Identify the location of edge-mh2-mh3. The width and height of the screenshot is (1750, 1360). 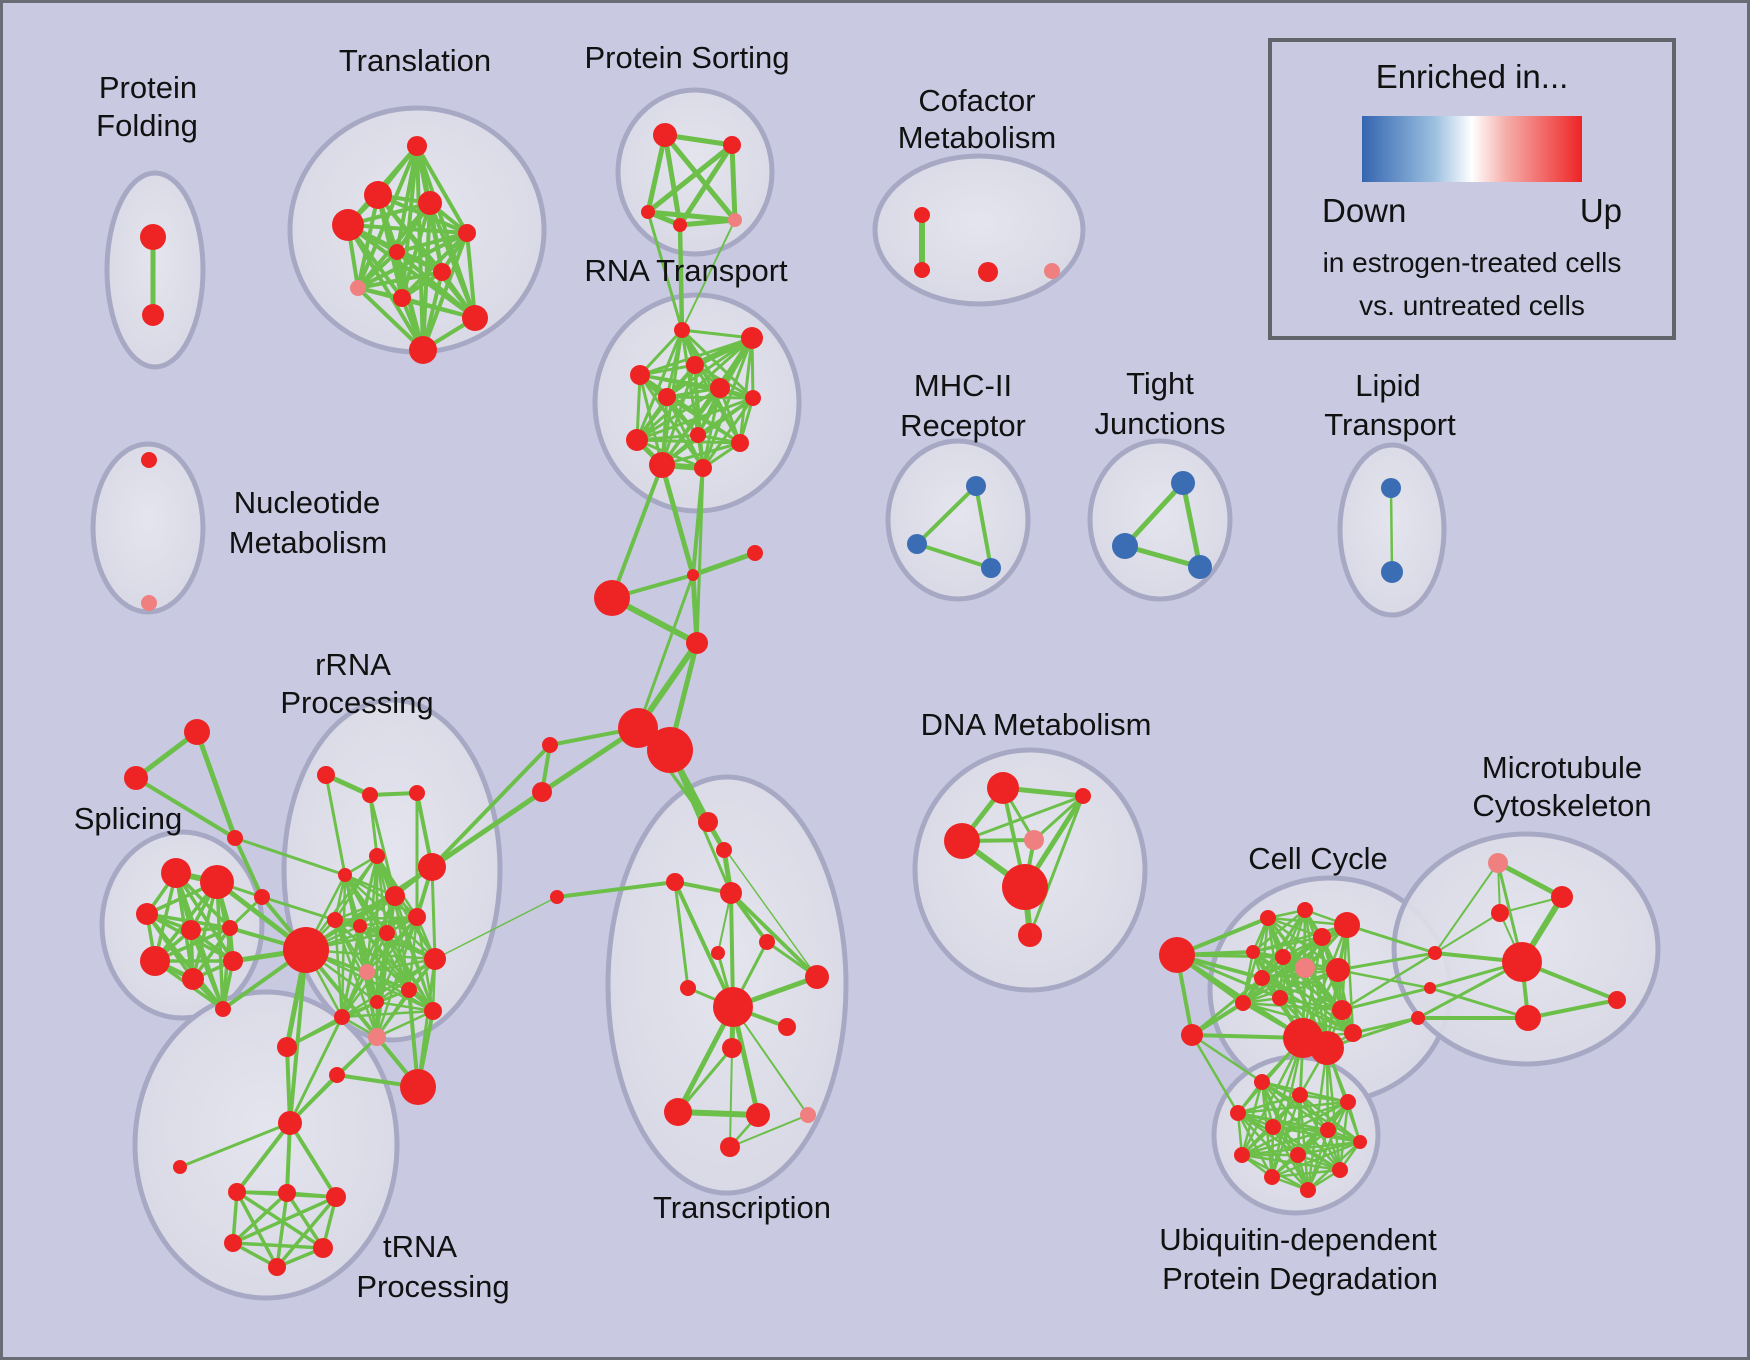
(954, 556).